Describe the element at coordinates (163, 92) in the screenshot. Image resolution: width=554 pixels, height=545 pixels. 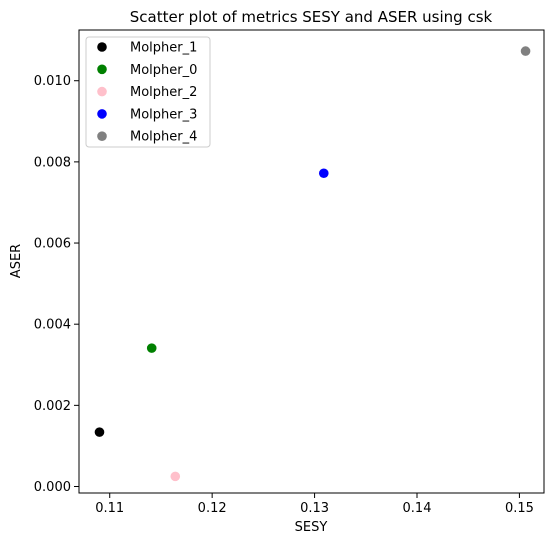
I see `legend-entry: Molpher_2` at that location.